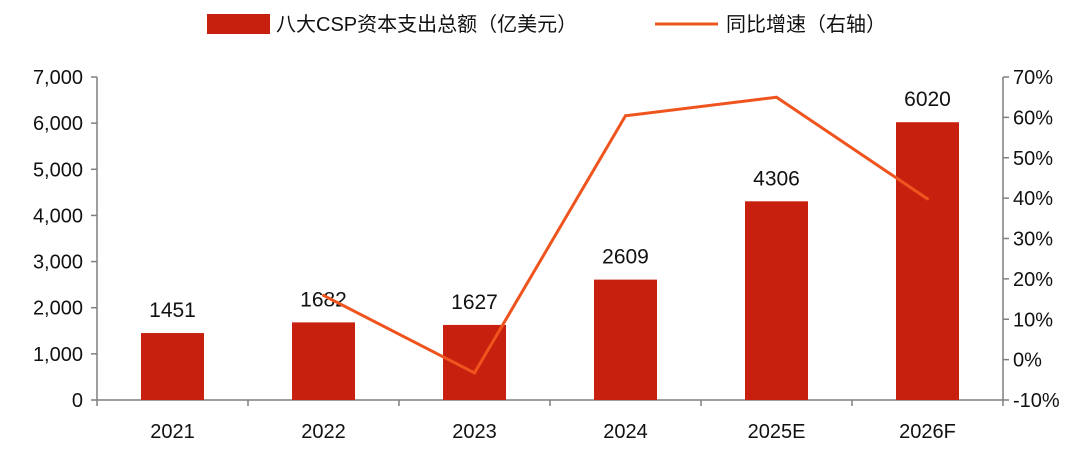  What do you see at coordinates (474, 302) in the screenshot?
I see `bar-data-label: 1627` at bounding box center [474, 302].